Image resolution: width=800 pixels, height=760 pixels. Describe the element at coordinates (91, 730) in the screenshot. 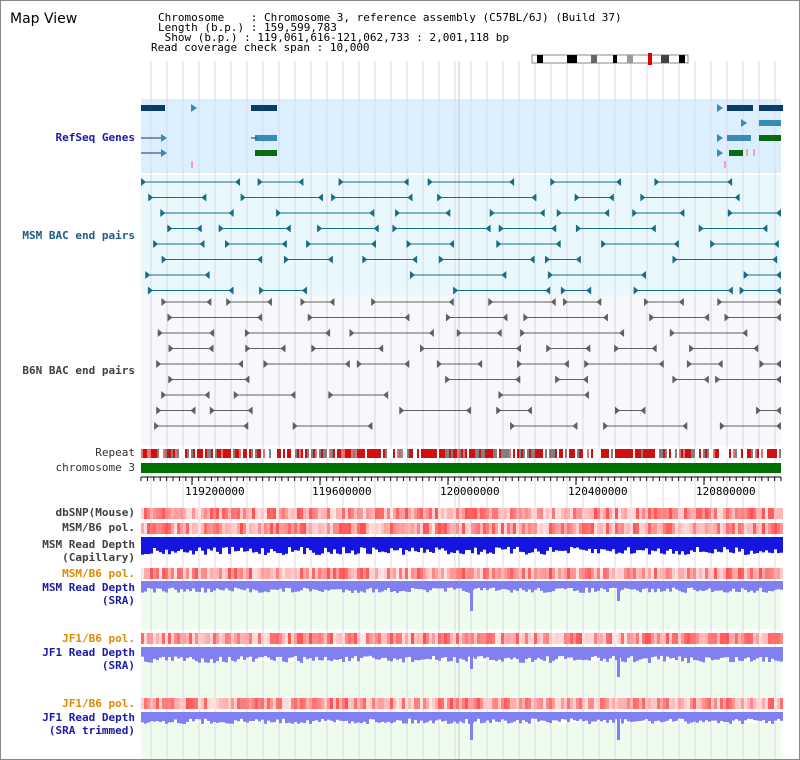

I see `track-label-jf1-depth-2-sub: (SRA trimmed)` at that location.